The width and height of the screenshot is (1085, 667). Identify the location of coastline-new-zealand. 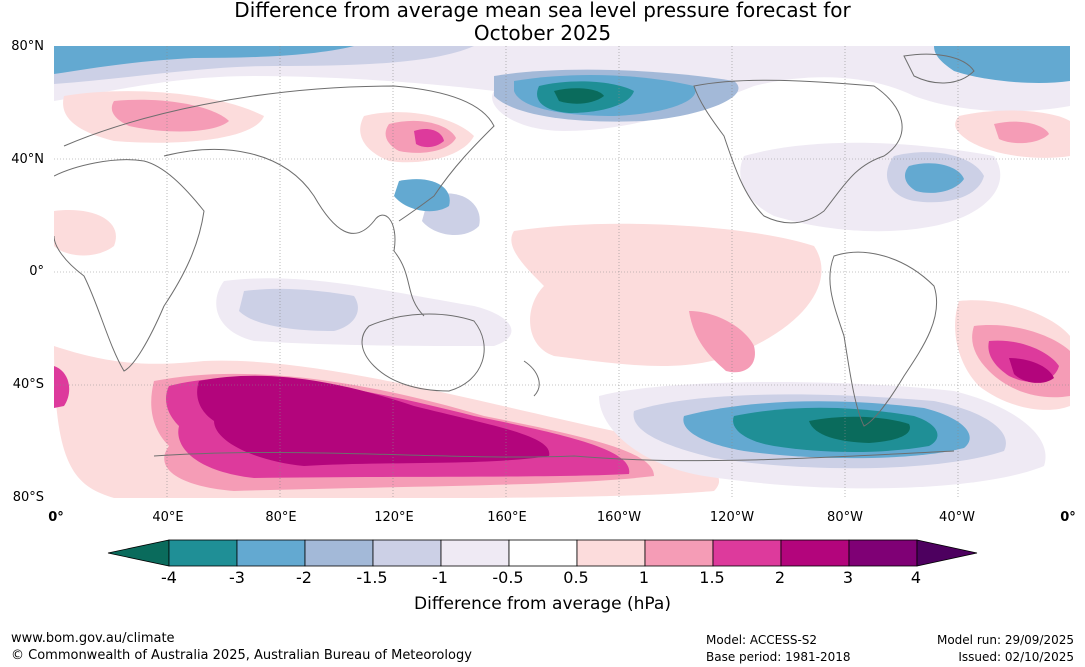
(531, 378).